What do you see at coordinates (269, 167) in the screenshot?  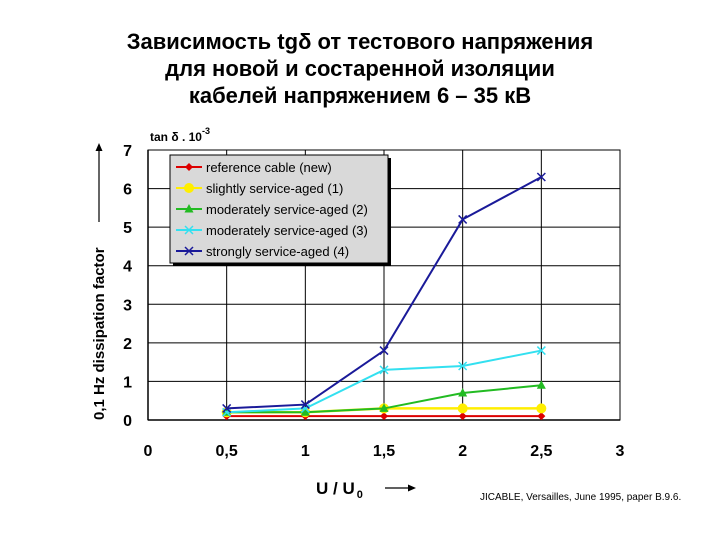 I see `legend-label: reference cable (new)` at bounding box center [269, 167].